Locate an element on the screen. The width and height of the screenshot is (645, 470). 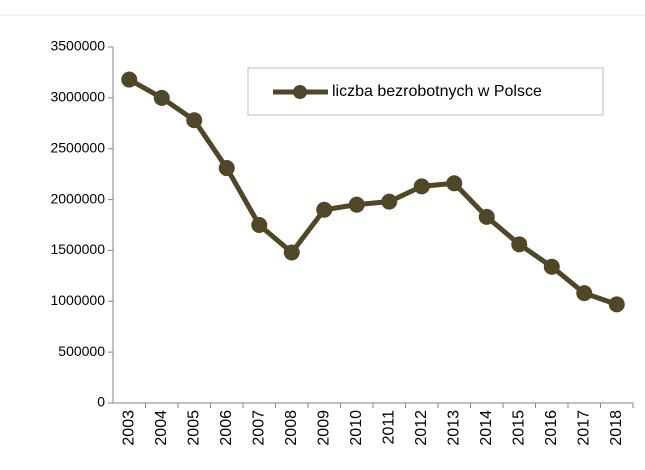
x-tick-label: 2007 is located at coordinates (258, 428).